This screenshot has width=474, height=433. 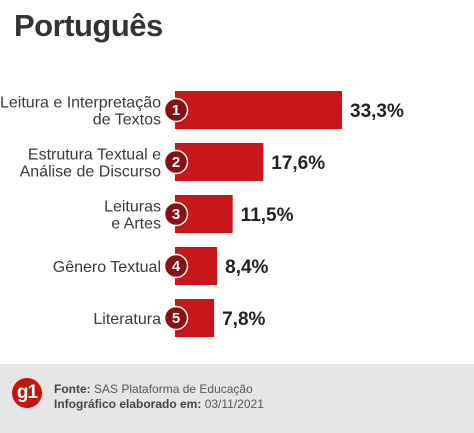 What do you see at coordinates (267, 215) in the screenshot?
I see `value-label-3: 11,5%` at bounding box center [267, 215].